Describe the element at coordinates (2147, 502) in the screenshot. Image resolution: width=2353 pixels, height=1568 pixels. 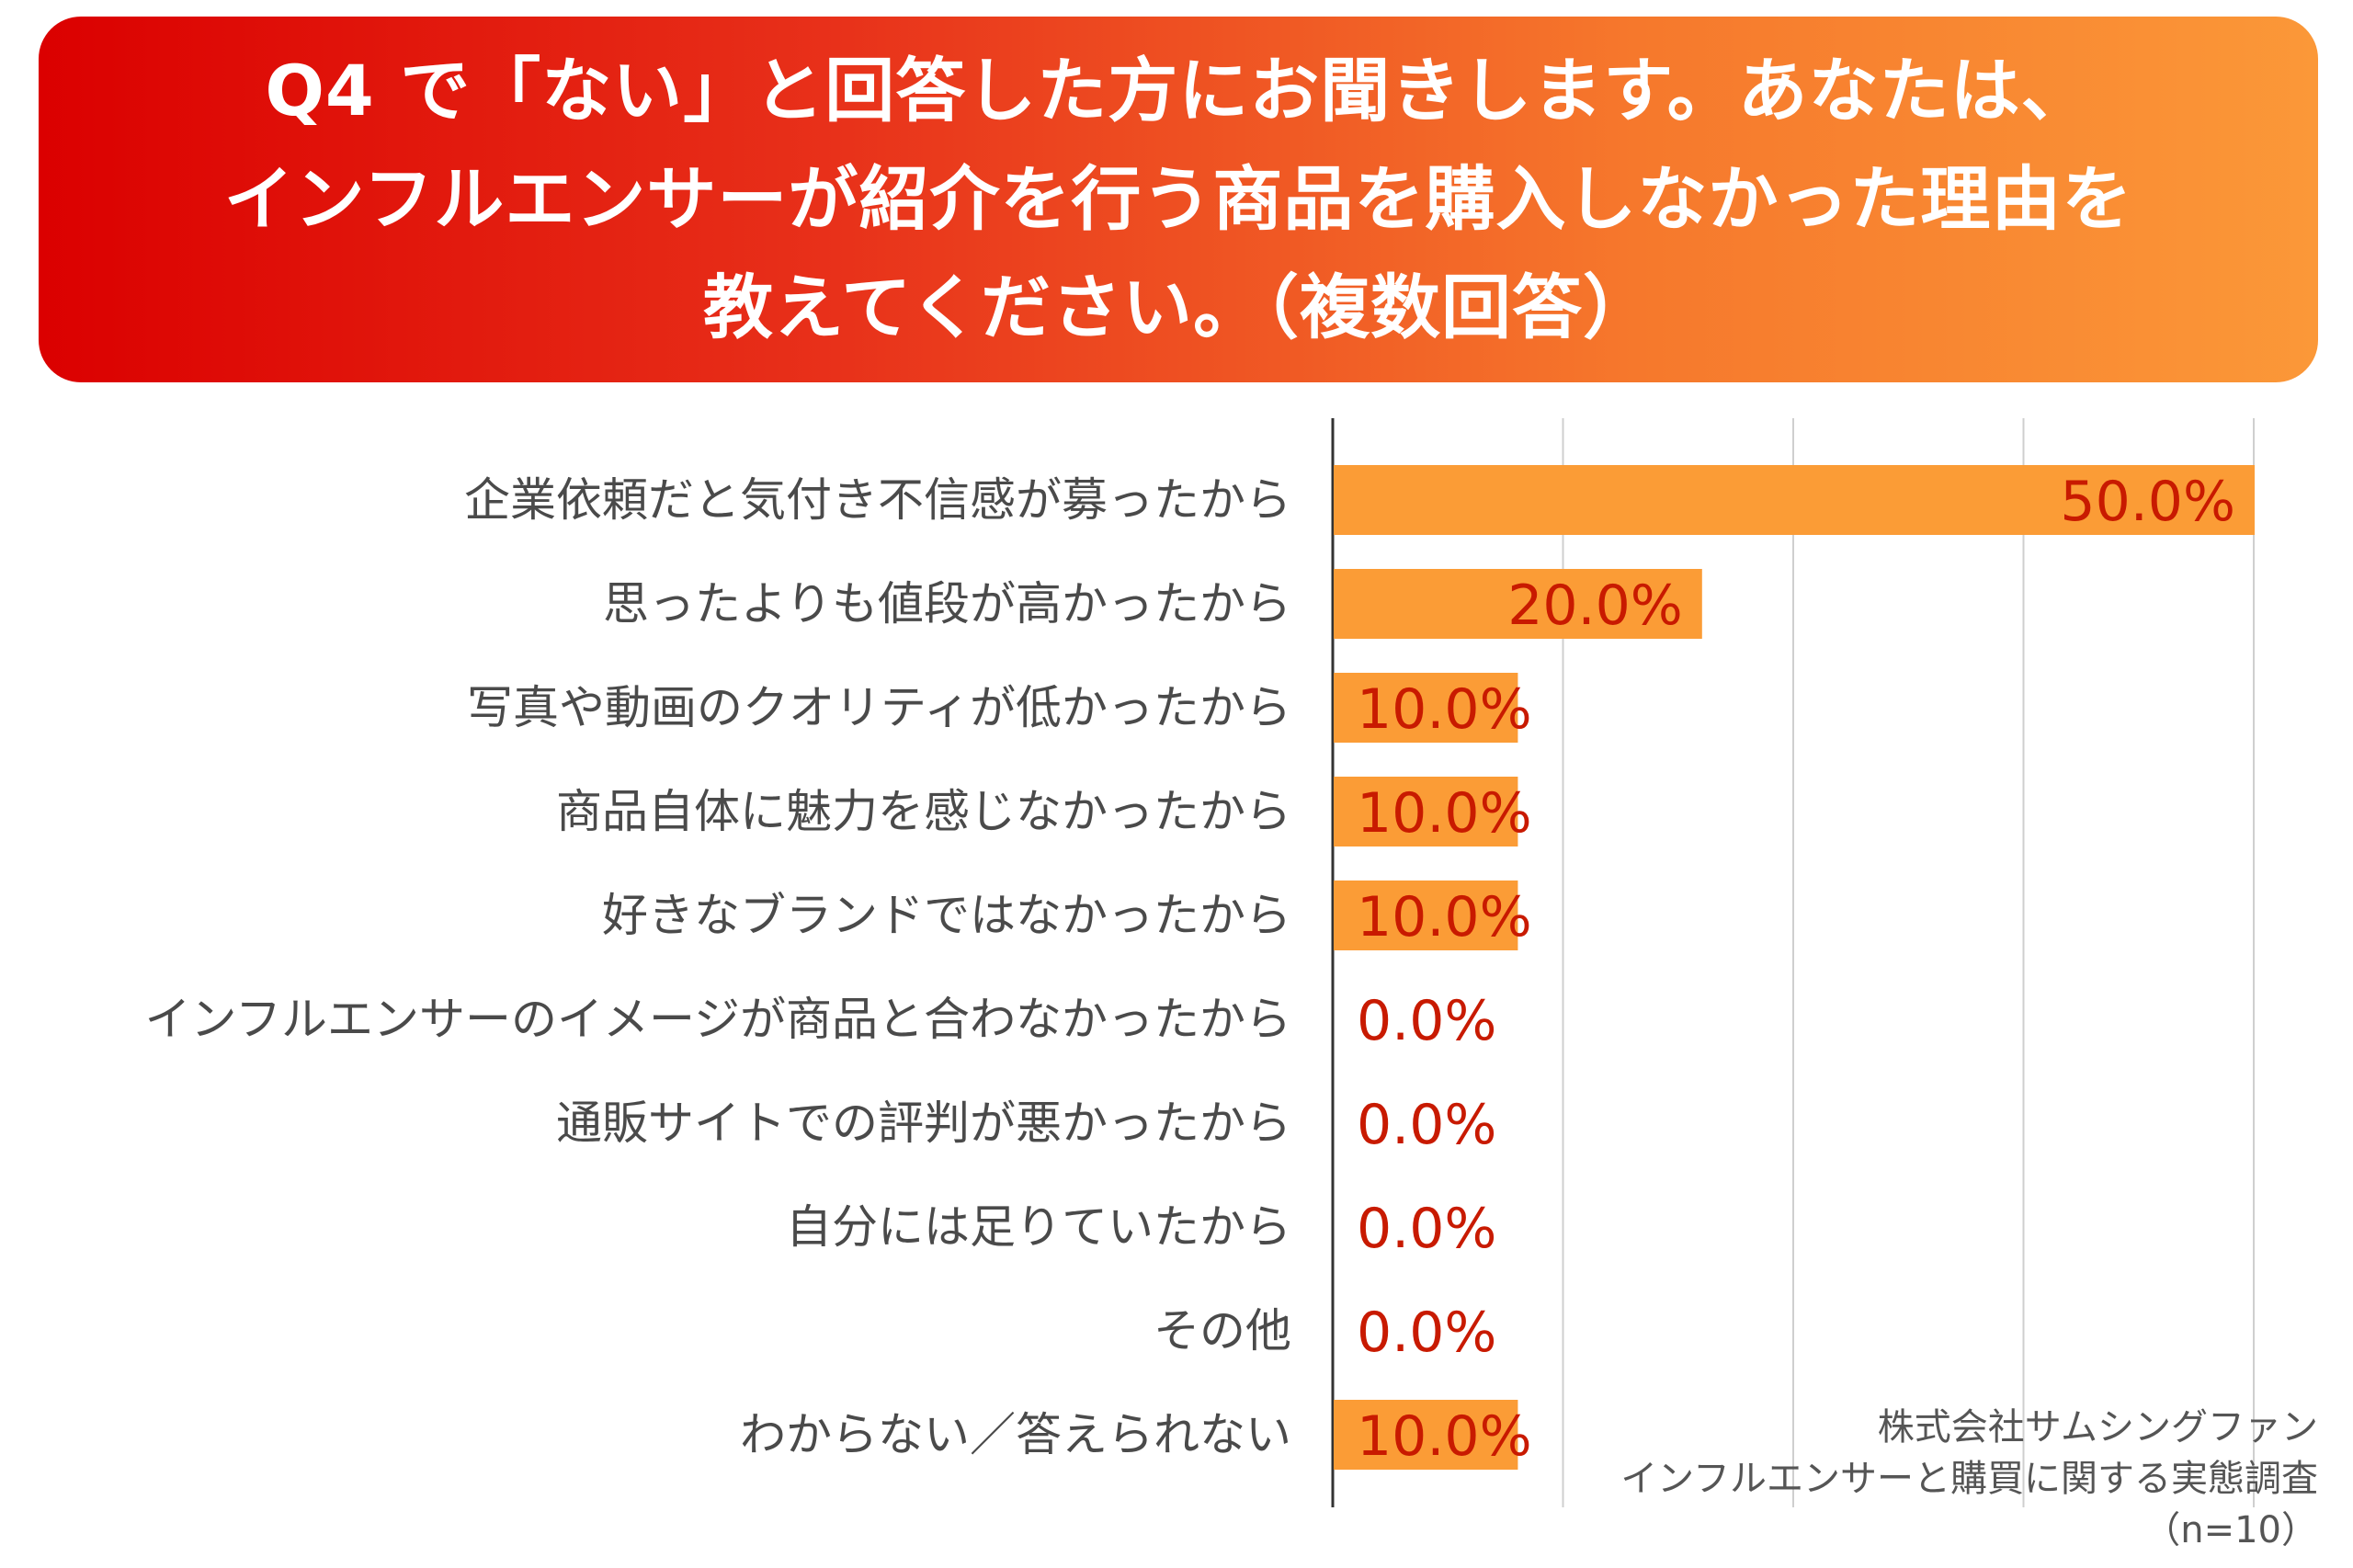
I see `value-label: 50.0%` at that location.